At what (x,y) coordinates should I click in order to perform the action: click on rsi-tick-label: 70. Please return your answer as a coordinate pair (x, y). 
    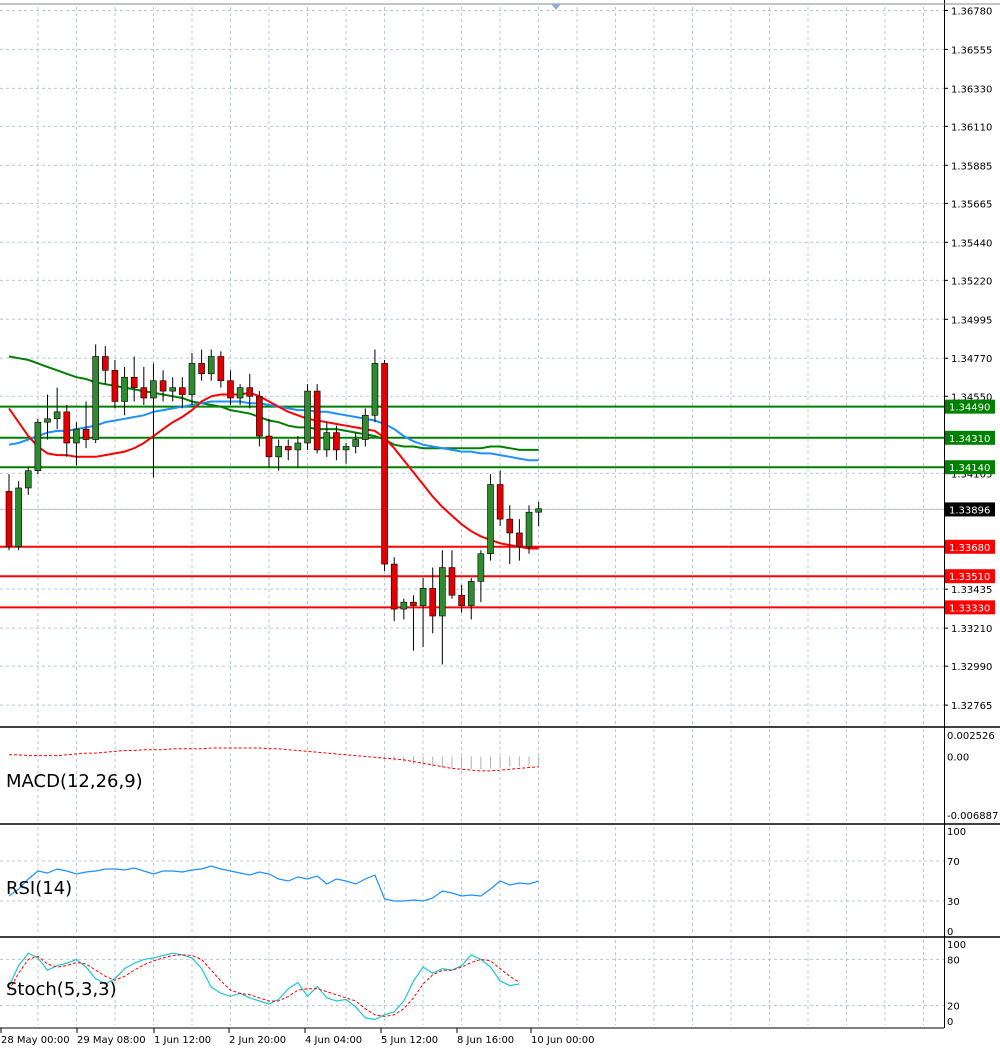
    Looking at the image, I should click on (953, 862).